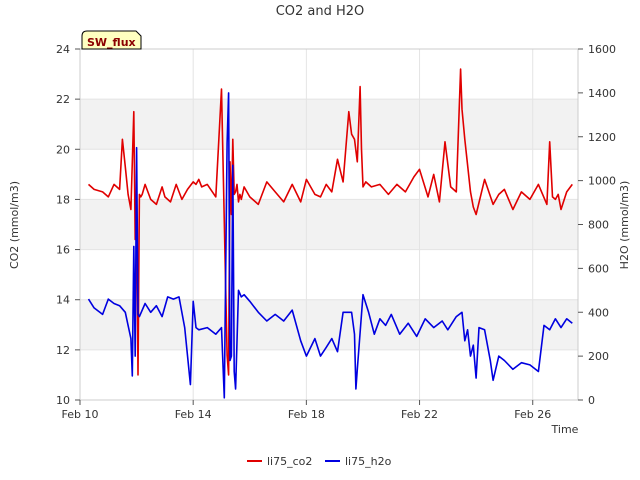 The width and height of the screenshot is (640, 480). Describe the element at coordinates (532, 414) in the screenshot. I see `x-tick-label: Feb 26` at that location.